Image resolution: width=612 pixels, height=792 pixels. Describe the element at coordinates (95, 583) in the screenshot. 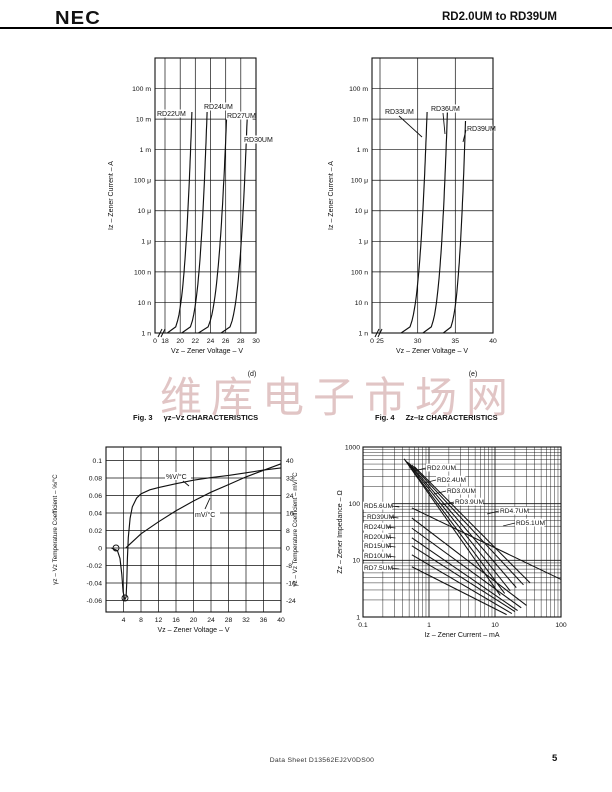

I see `svg-text: -0.04` at that location.